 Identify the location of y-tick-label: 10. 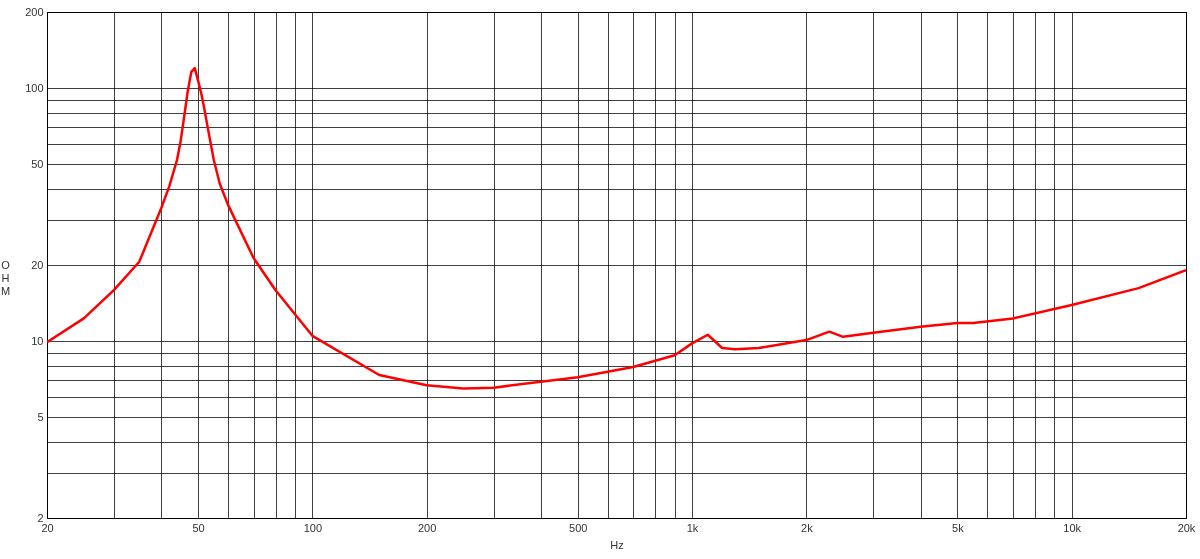
(37, 340).